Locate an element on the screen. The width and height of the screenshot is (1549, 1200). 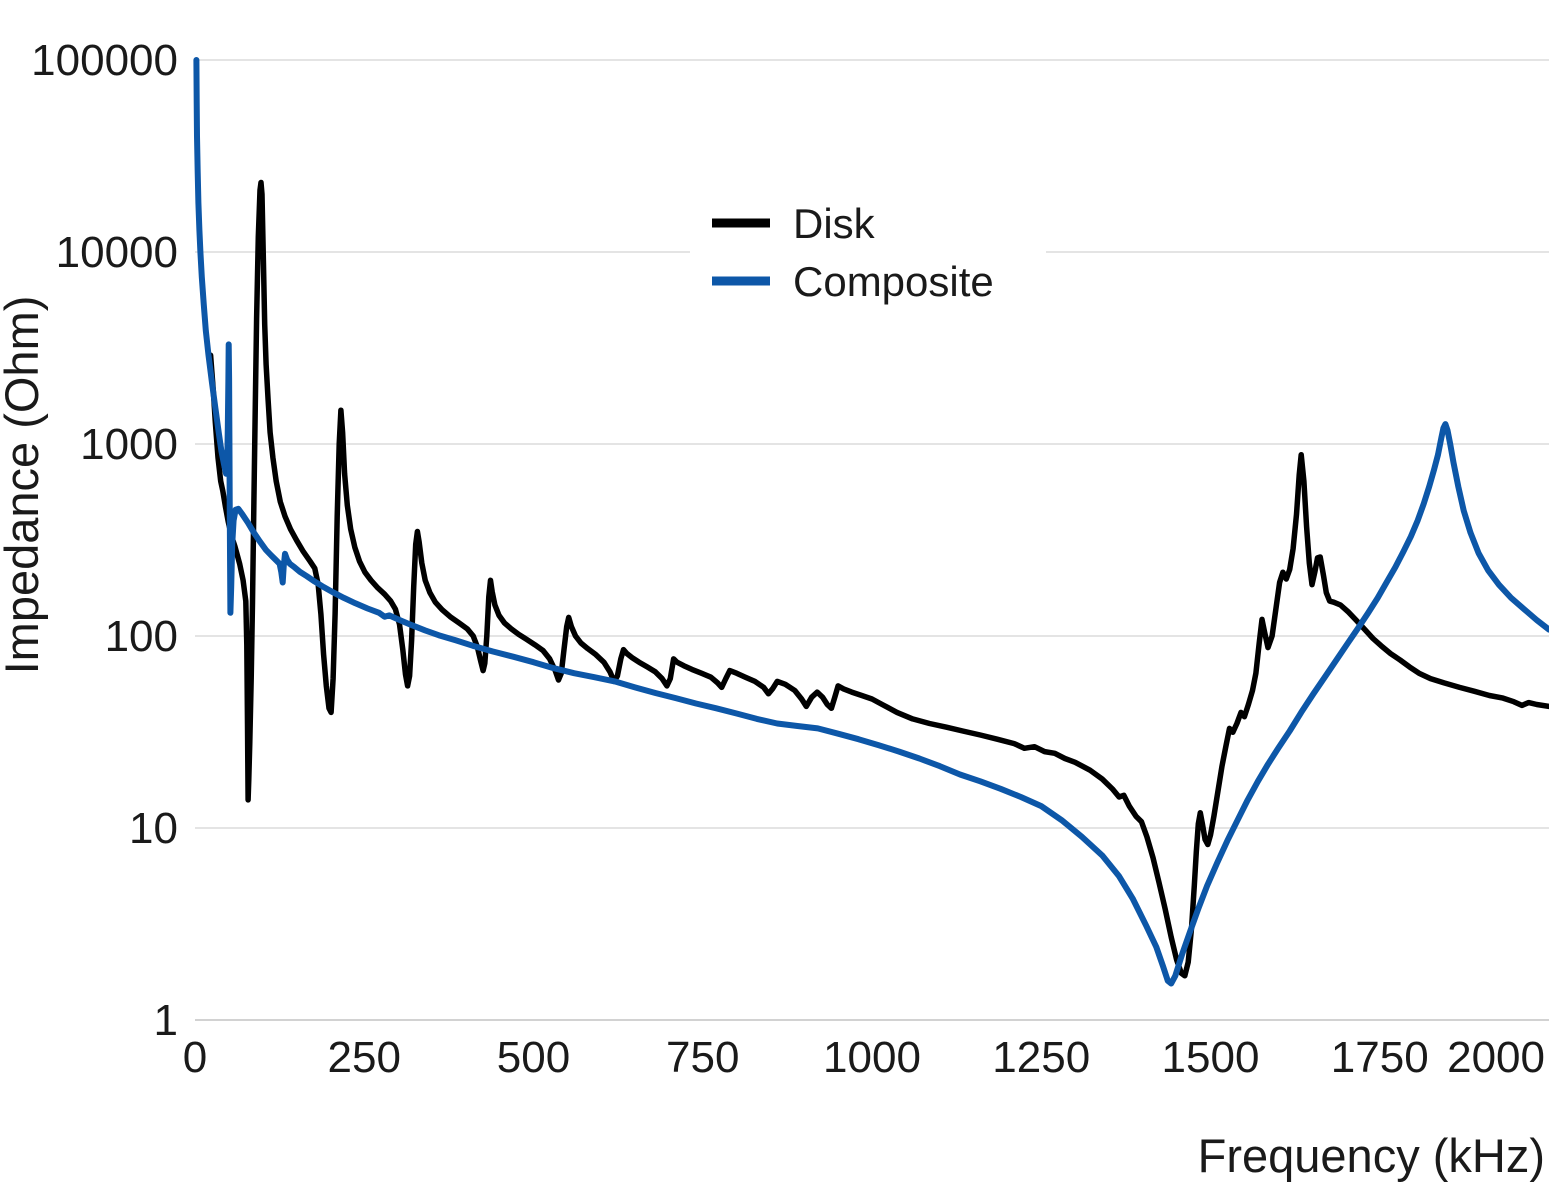
x-tick-label-500: 500 is located at coordinates (533, 1057).